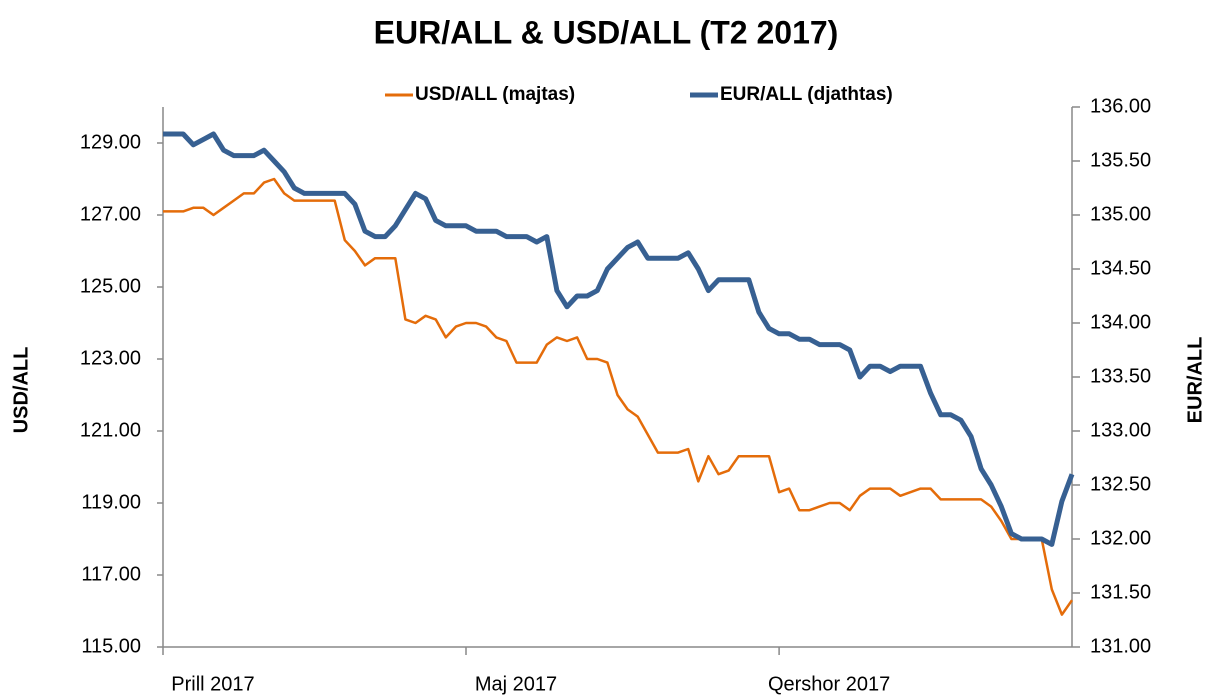 The width and height of the screenshot is (1212, 696). Describe the element at coordinates (110, 286) in the screenshot. I see `y-tick-label: 125.00` at that location.